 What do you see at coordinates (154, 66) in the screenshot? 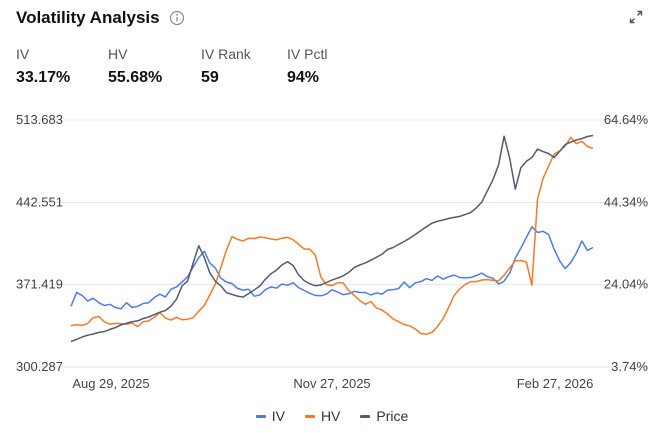
I see `stat-hv: HV 55.68%` at bounding box center [154, 66].